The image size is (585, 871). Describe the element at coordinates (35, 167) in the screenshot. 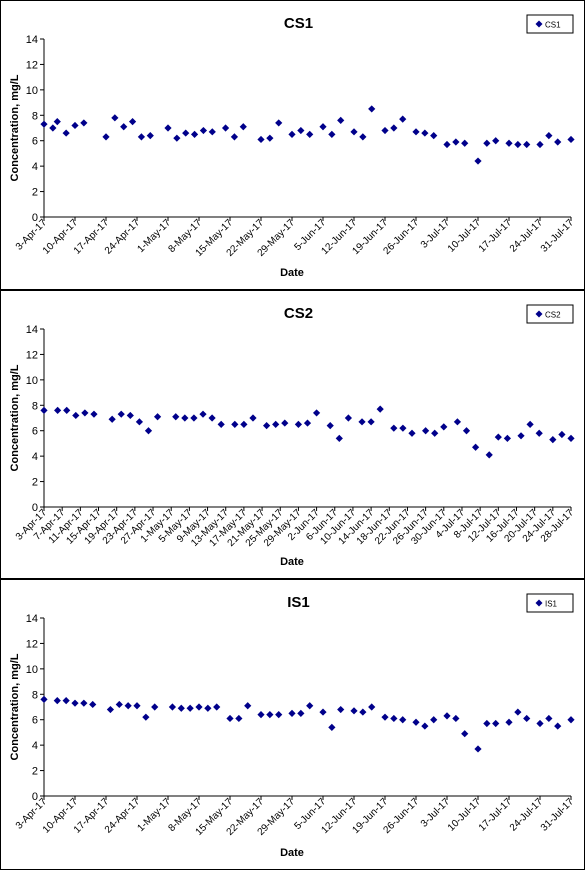

I see `y-tick-label: 4` at that location.